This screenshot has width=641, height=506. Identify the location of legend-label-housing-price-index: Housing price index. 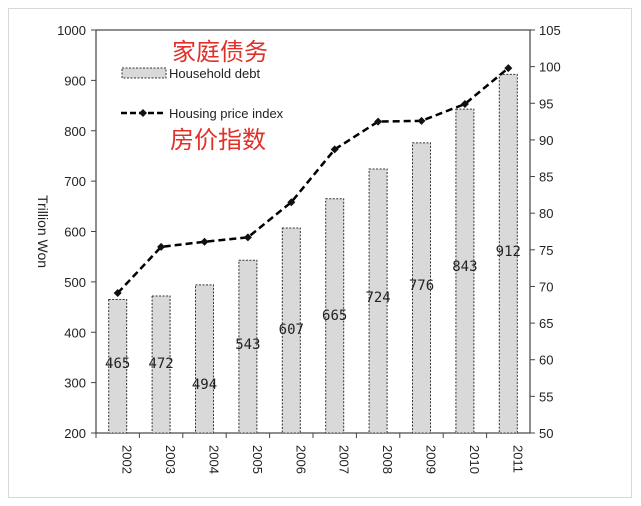
(226, 113).